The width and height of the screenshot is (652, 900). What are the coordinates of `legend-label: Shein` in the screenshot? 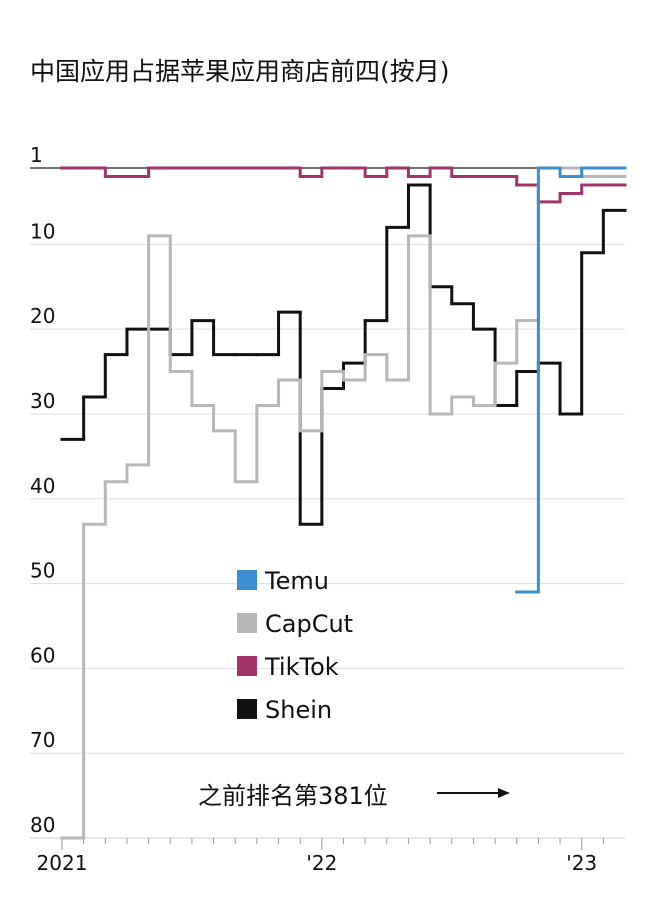 It's located at (298, 710).